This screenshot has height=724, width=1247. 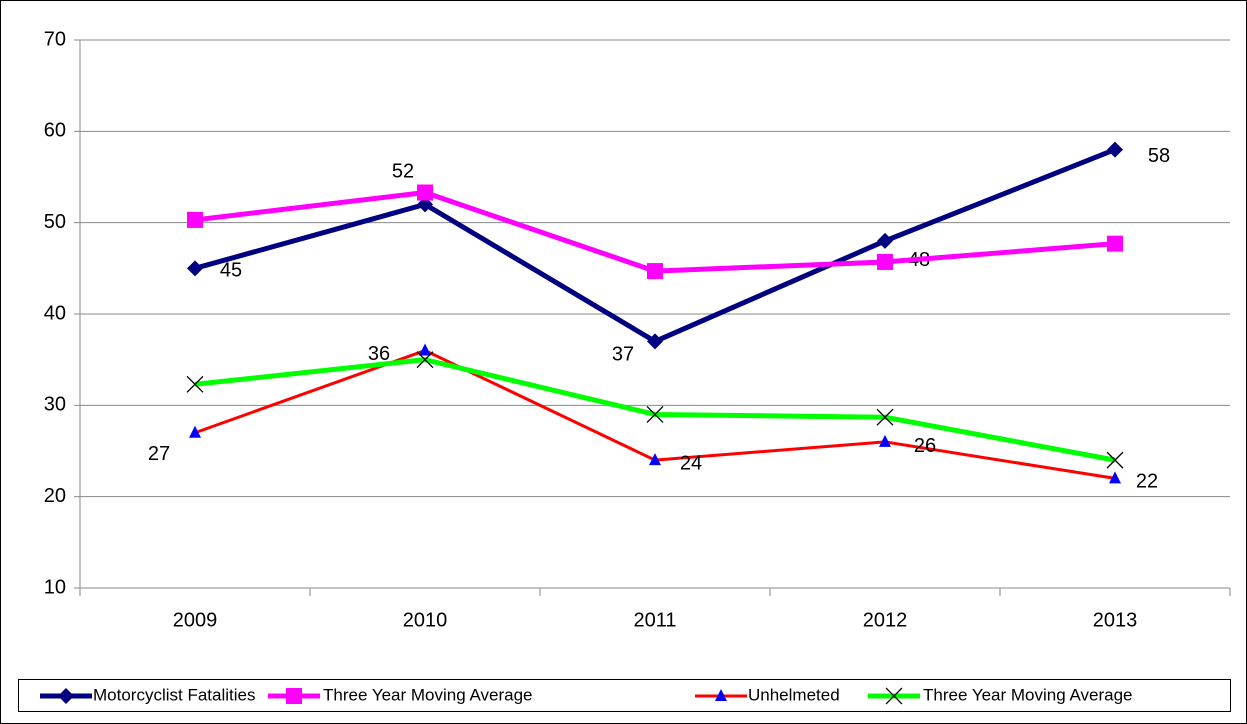 What do you see at coordinates (654, 620) in the screenshot?
I see `x-tick-label: 2011` at bounding box center [654, 620].